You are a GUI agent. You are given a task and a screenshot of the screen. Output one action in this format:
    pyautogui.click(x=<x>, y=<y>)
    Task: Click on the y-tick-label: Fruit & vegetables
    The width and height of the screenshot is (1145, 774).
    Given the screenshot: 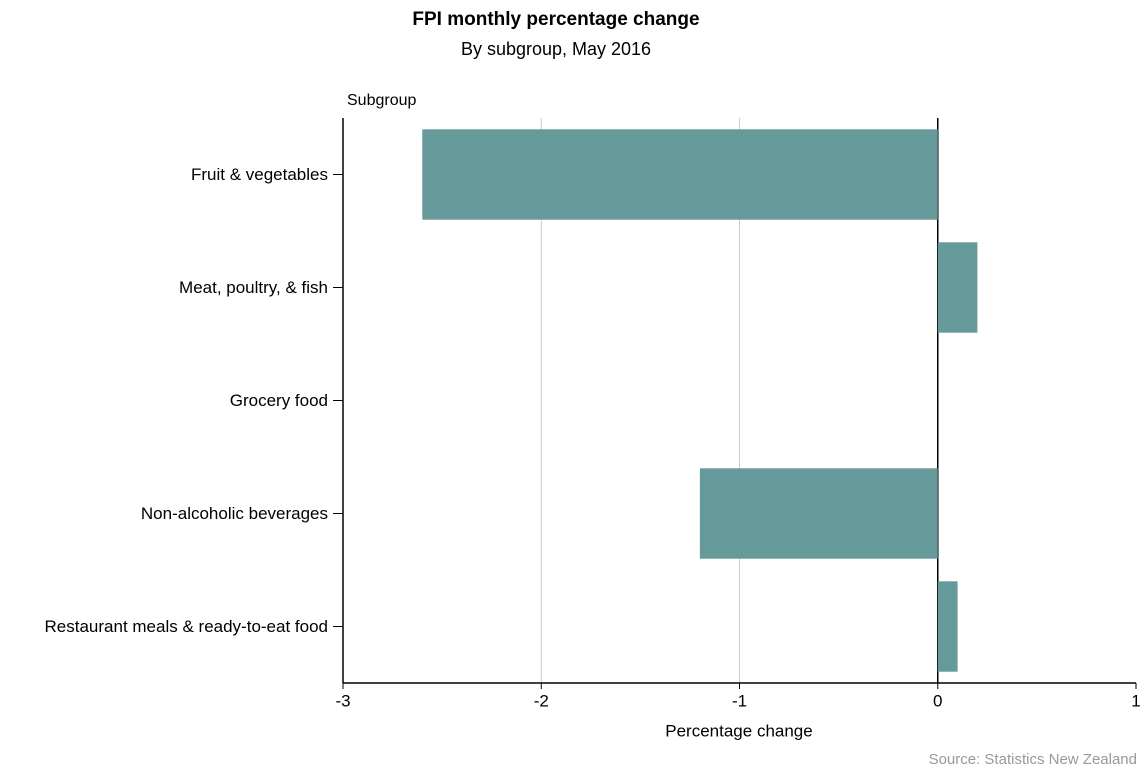 What is the action you would take?
    pyautogui.click(x=259, y=174)
    